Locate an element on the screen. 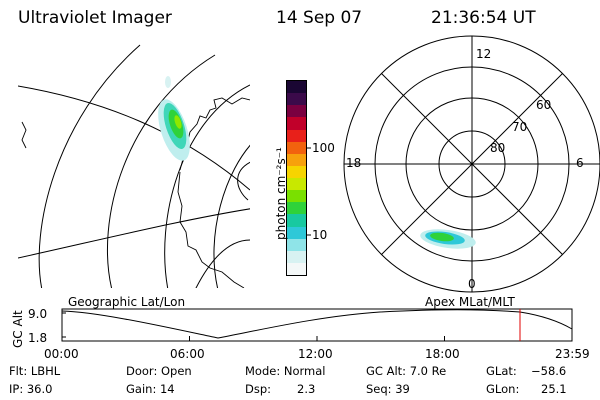 This screenshot has height=400, width=600. x-tick-label-0600: 06:00 is located at coordinates (187, 354).